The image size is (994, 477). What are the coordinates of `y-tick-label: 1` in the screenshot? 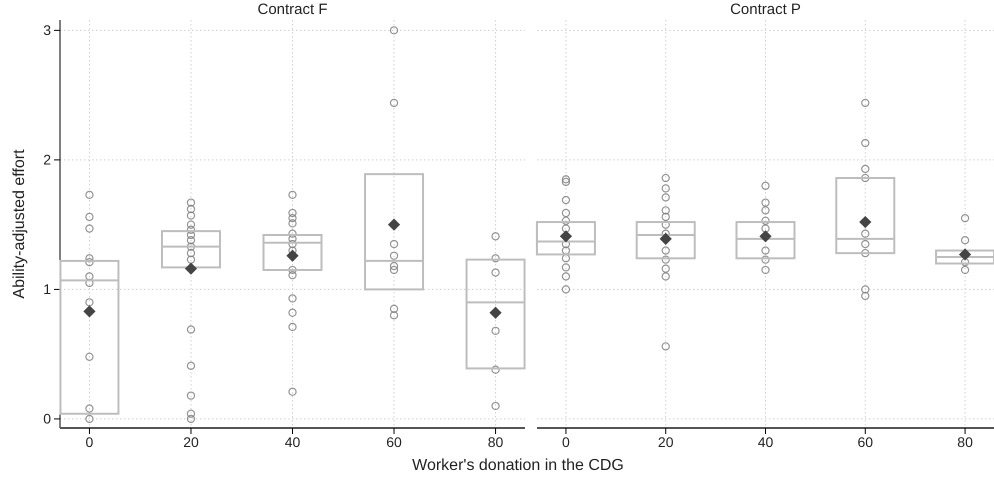 It's located at (47, 288).